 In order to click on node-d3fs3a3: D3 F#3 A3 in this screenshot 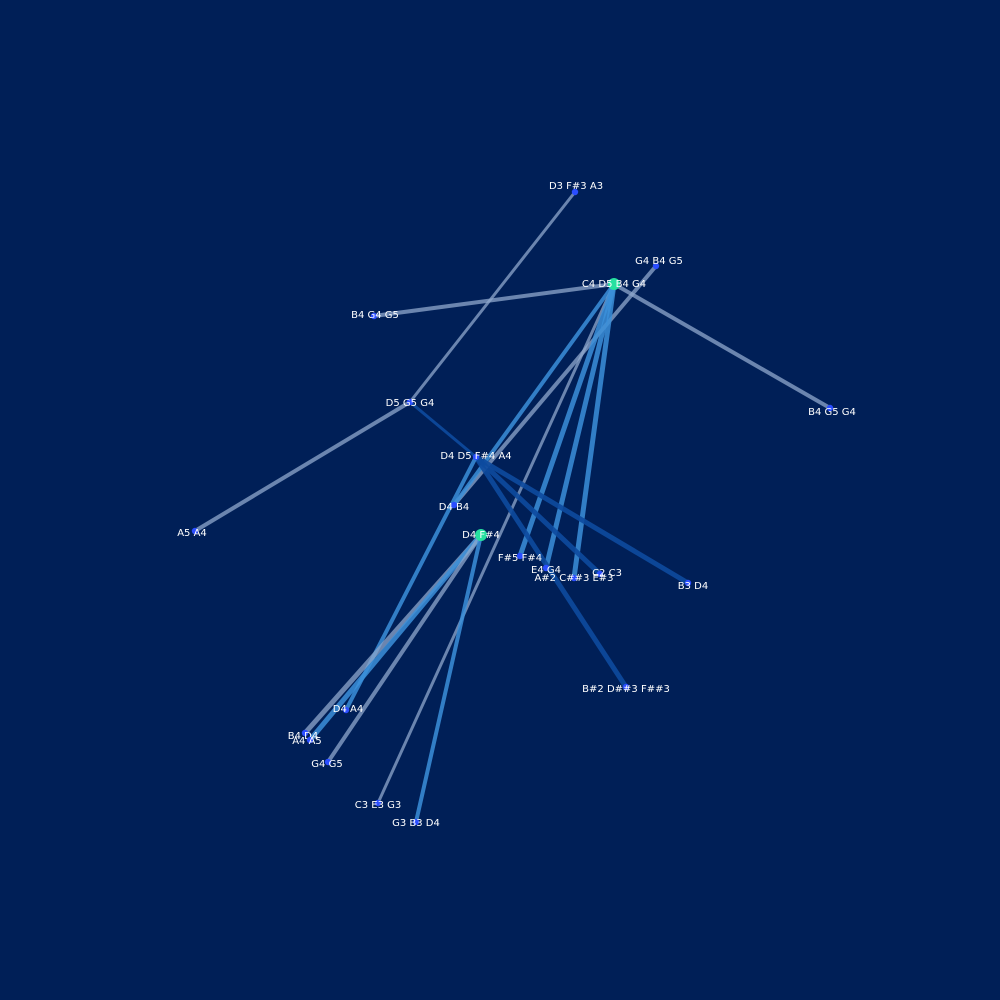, I will do `click(576, 188)`.